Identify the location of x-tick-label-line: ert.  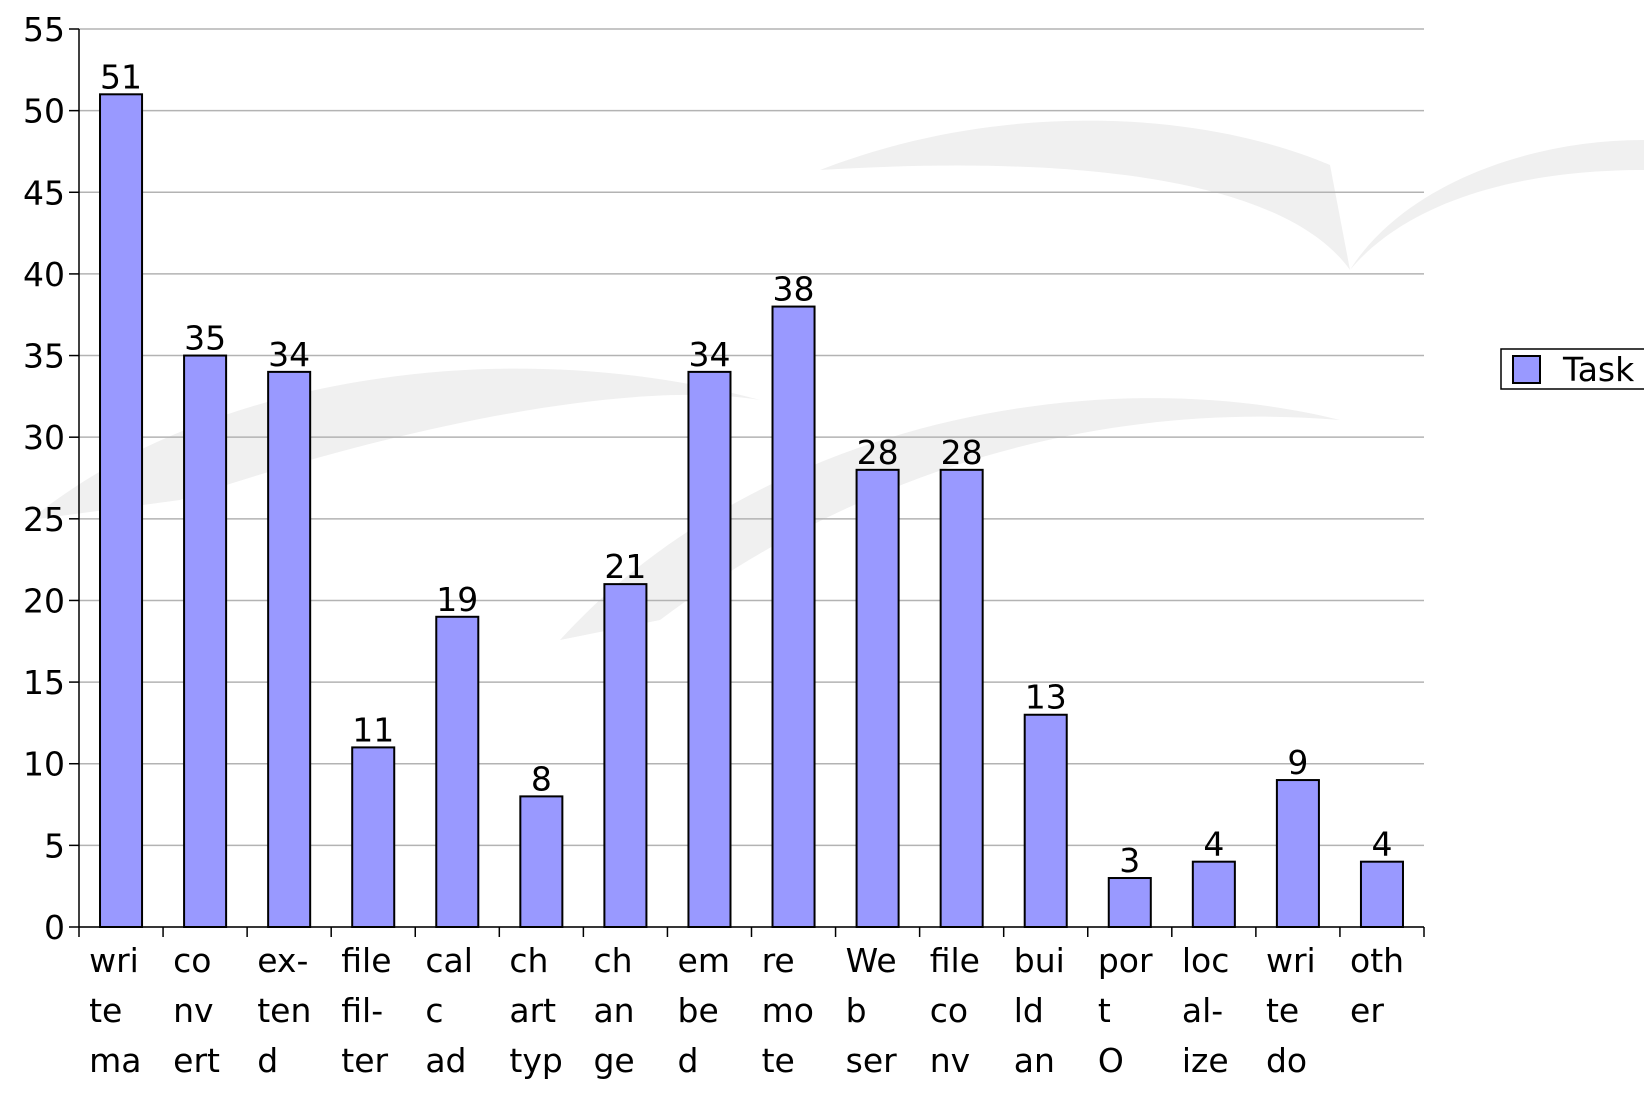
(196, 1060).